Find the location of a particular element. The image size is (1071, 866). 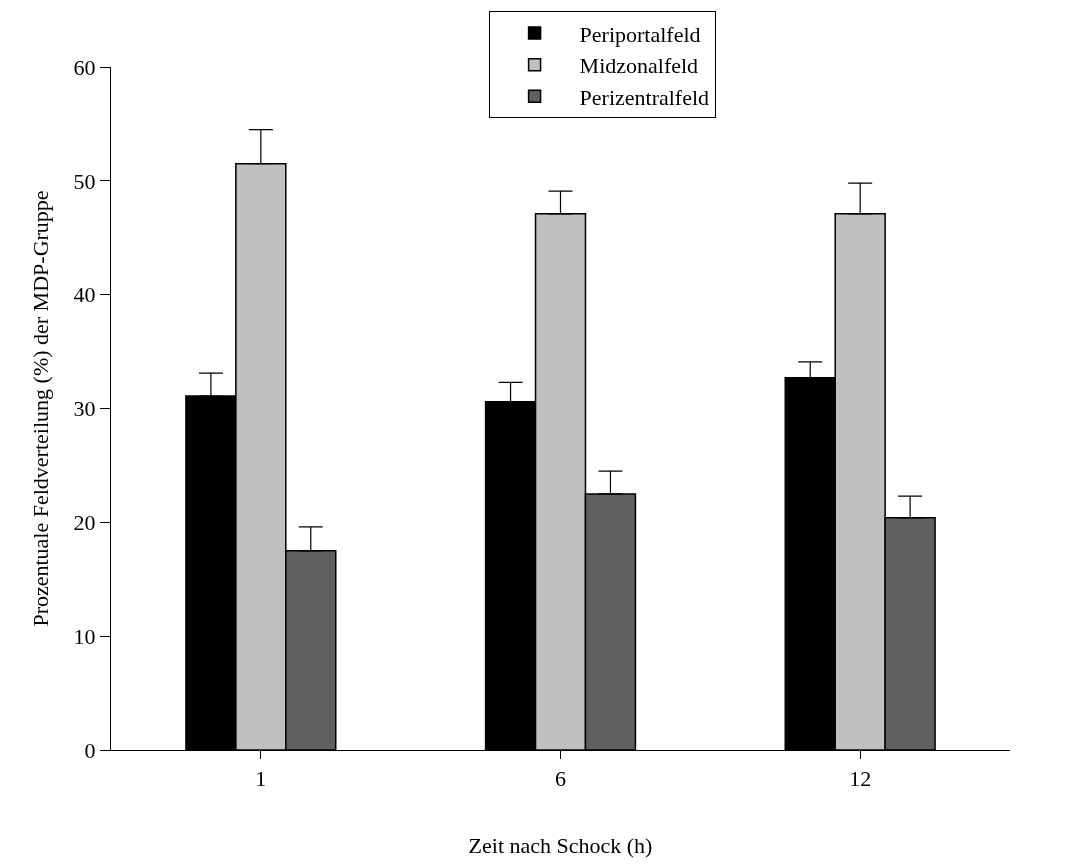

y-tick-label: 30 is located at coordinates (84, 409).